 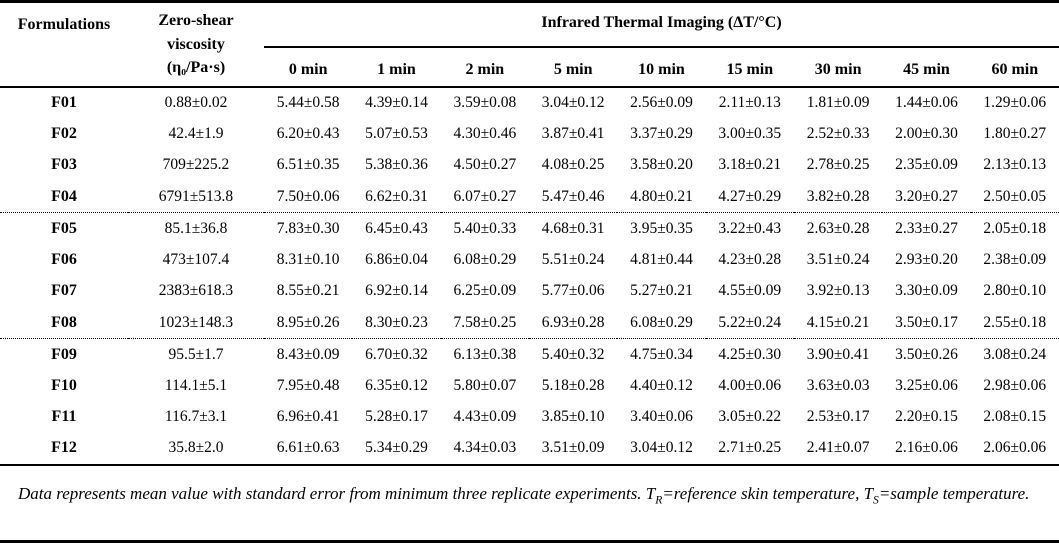 What do you see at coordinates (485, 291) in the screenshot?
I see `delta-t-cell: 6.25±0.09` at bounding box center [485, 291].